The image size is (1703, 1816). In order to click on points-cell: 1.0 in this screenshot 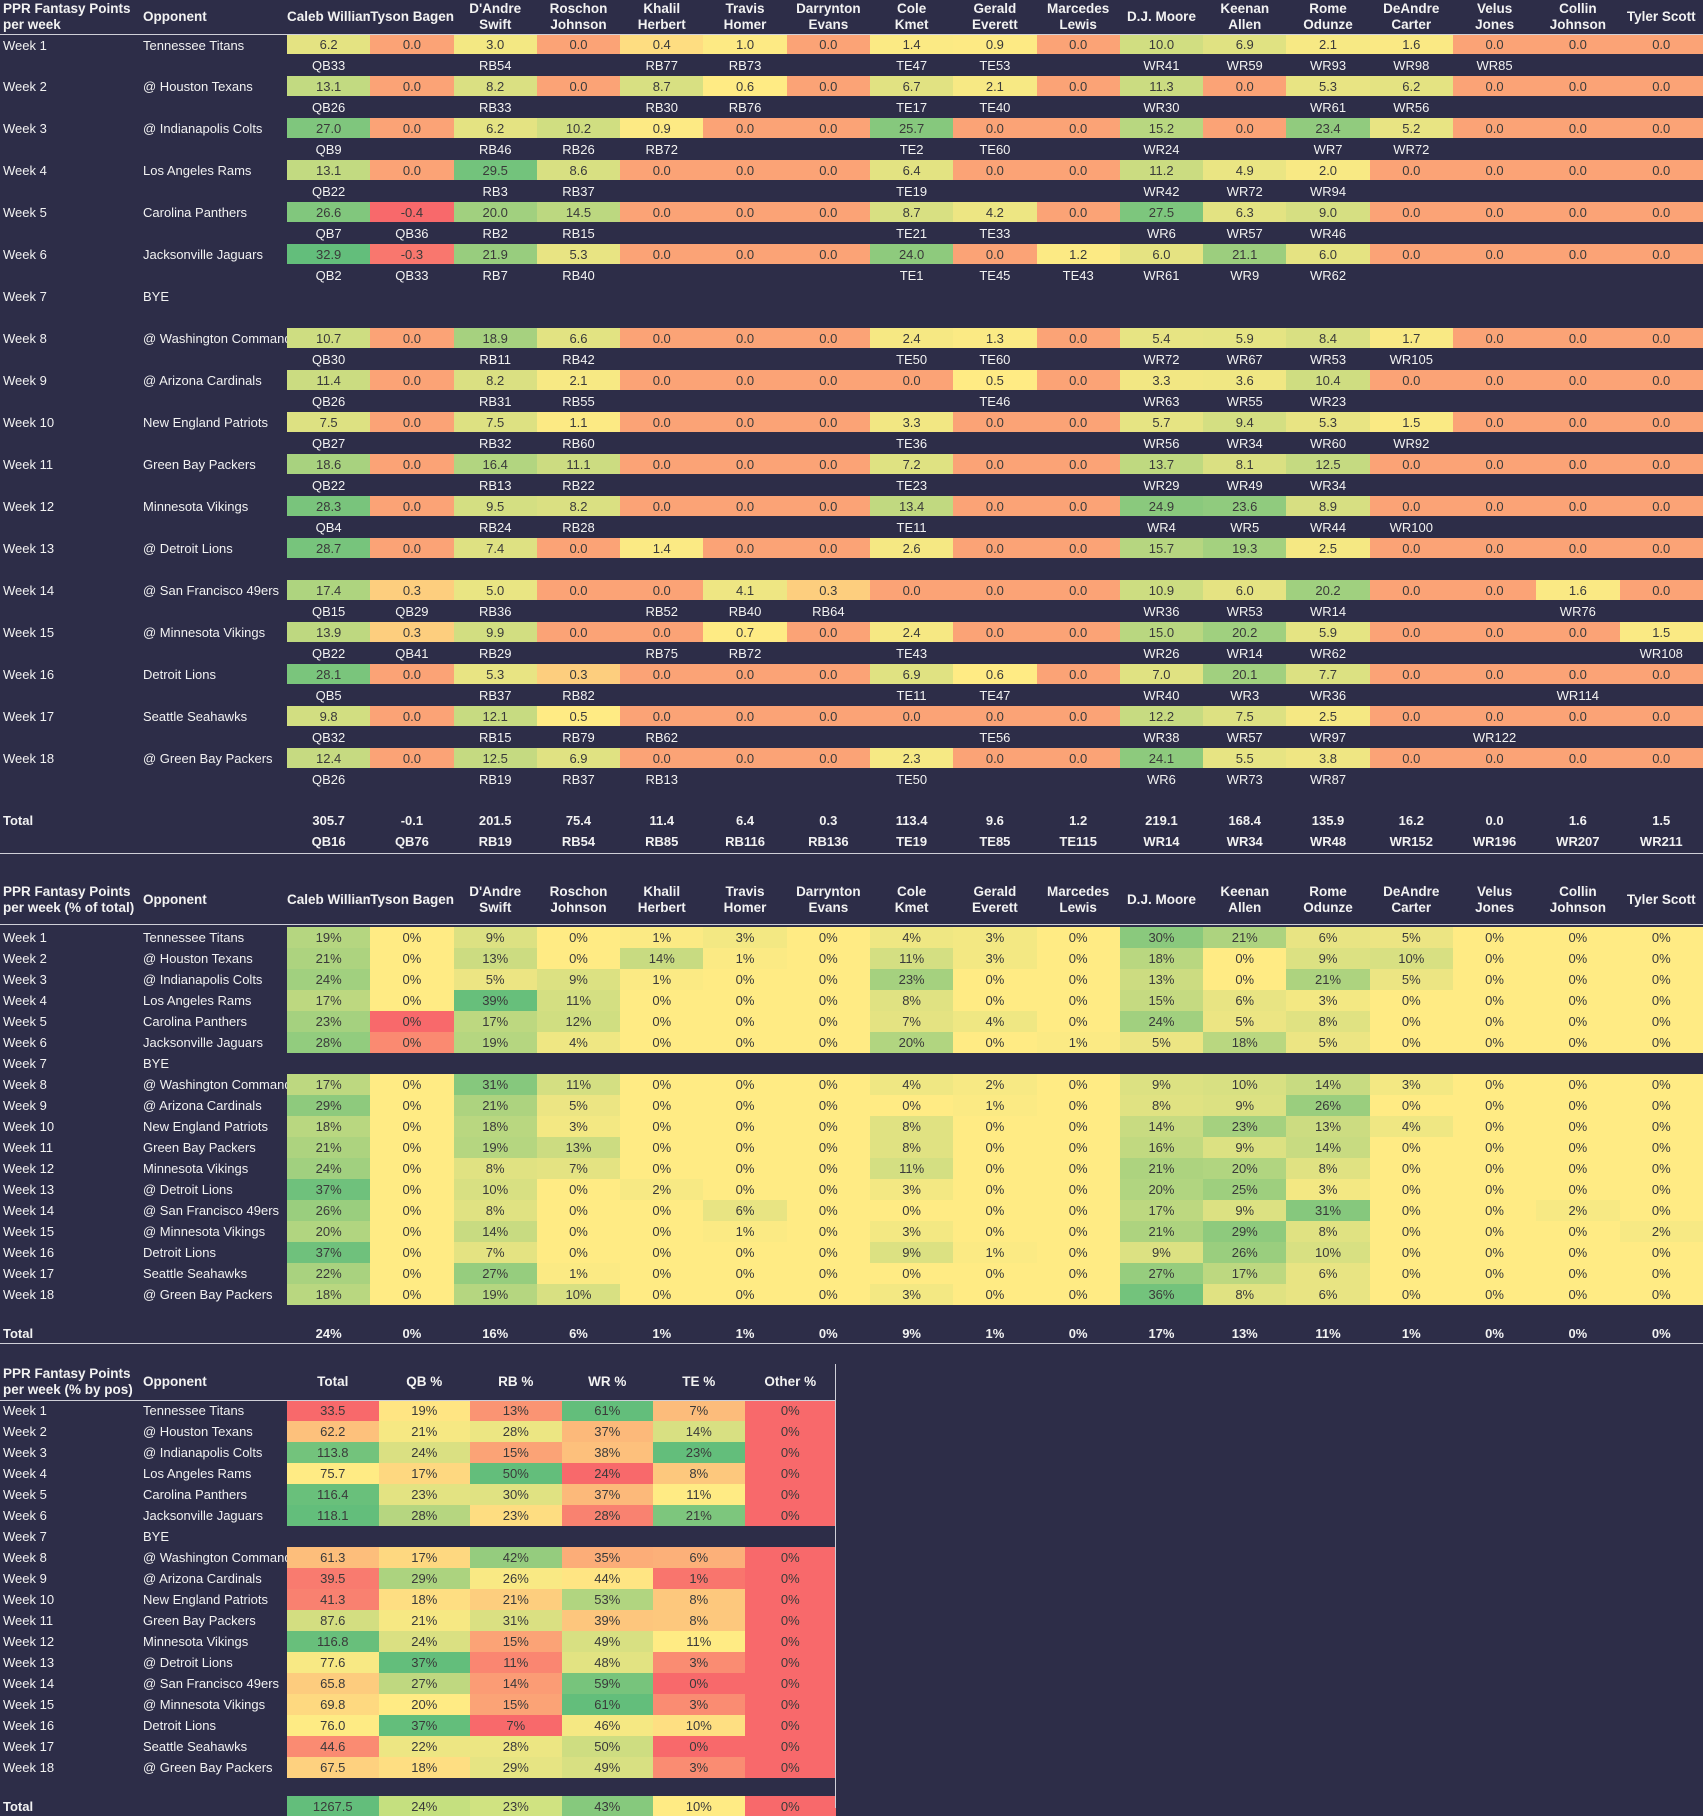, I will do `click(744, 44)`.